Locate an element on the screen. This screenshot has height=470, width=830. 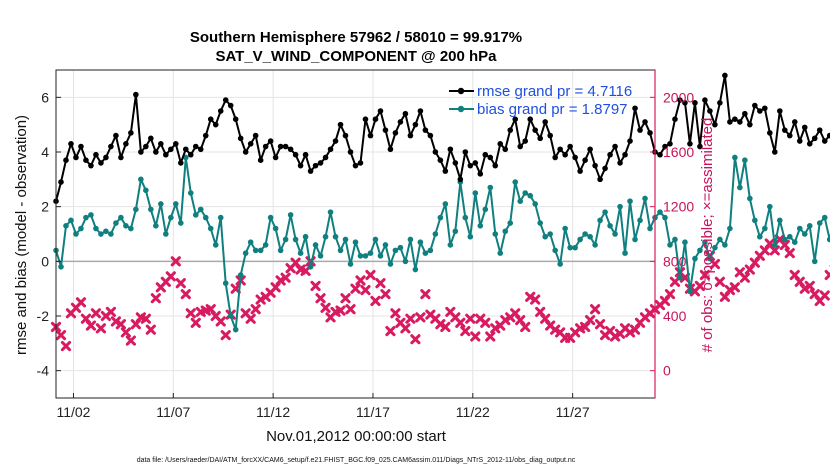
y-right-tick-label: 800 is located at coordinates (675, 261).